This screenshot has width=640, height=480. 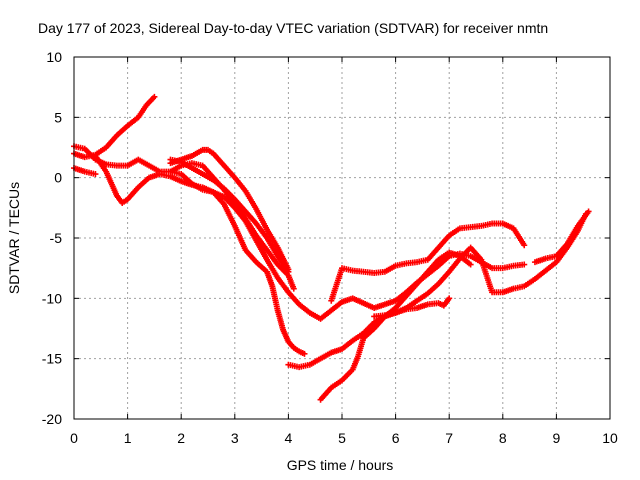 I want to click on x-tick-label: 2, so click(x=181, y=438).